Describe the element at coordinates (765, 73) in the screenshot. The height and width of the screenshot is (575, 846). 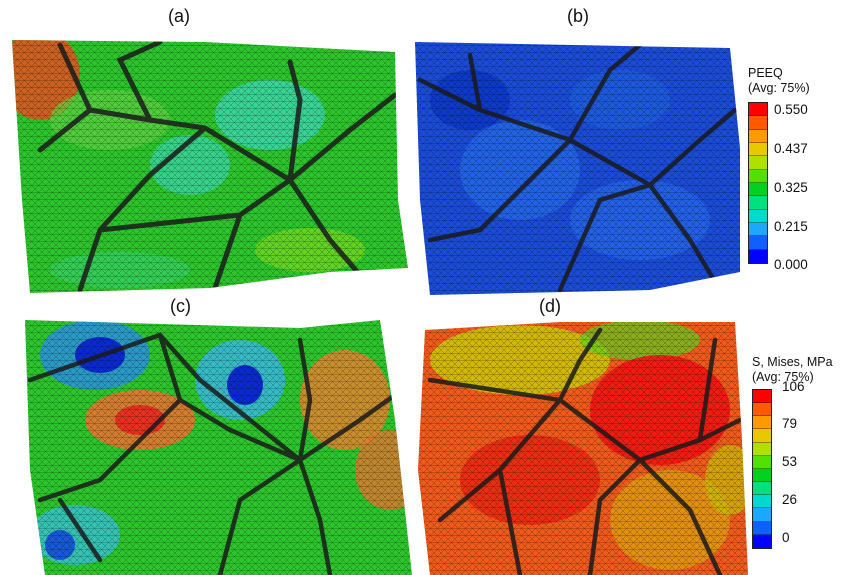
I see `peeq-legend-title: PEEQ` at that location.